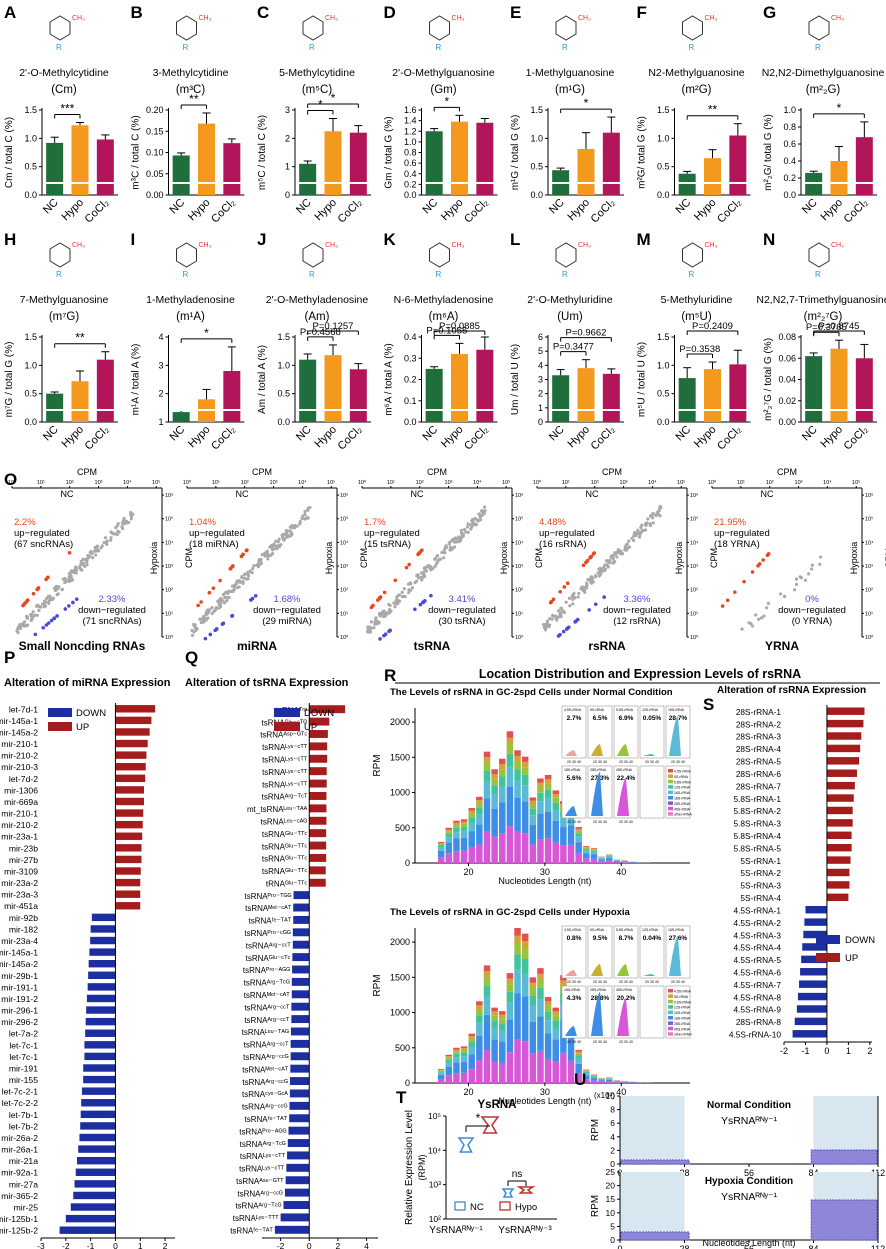 Image resolution: width=886 pixels, height=1249 pixels. What do you see at coordinates (759, 737) in the screenshot?
I see `bar-label: 28S-rRNA-3` at bounding box center [759, 737].